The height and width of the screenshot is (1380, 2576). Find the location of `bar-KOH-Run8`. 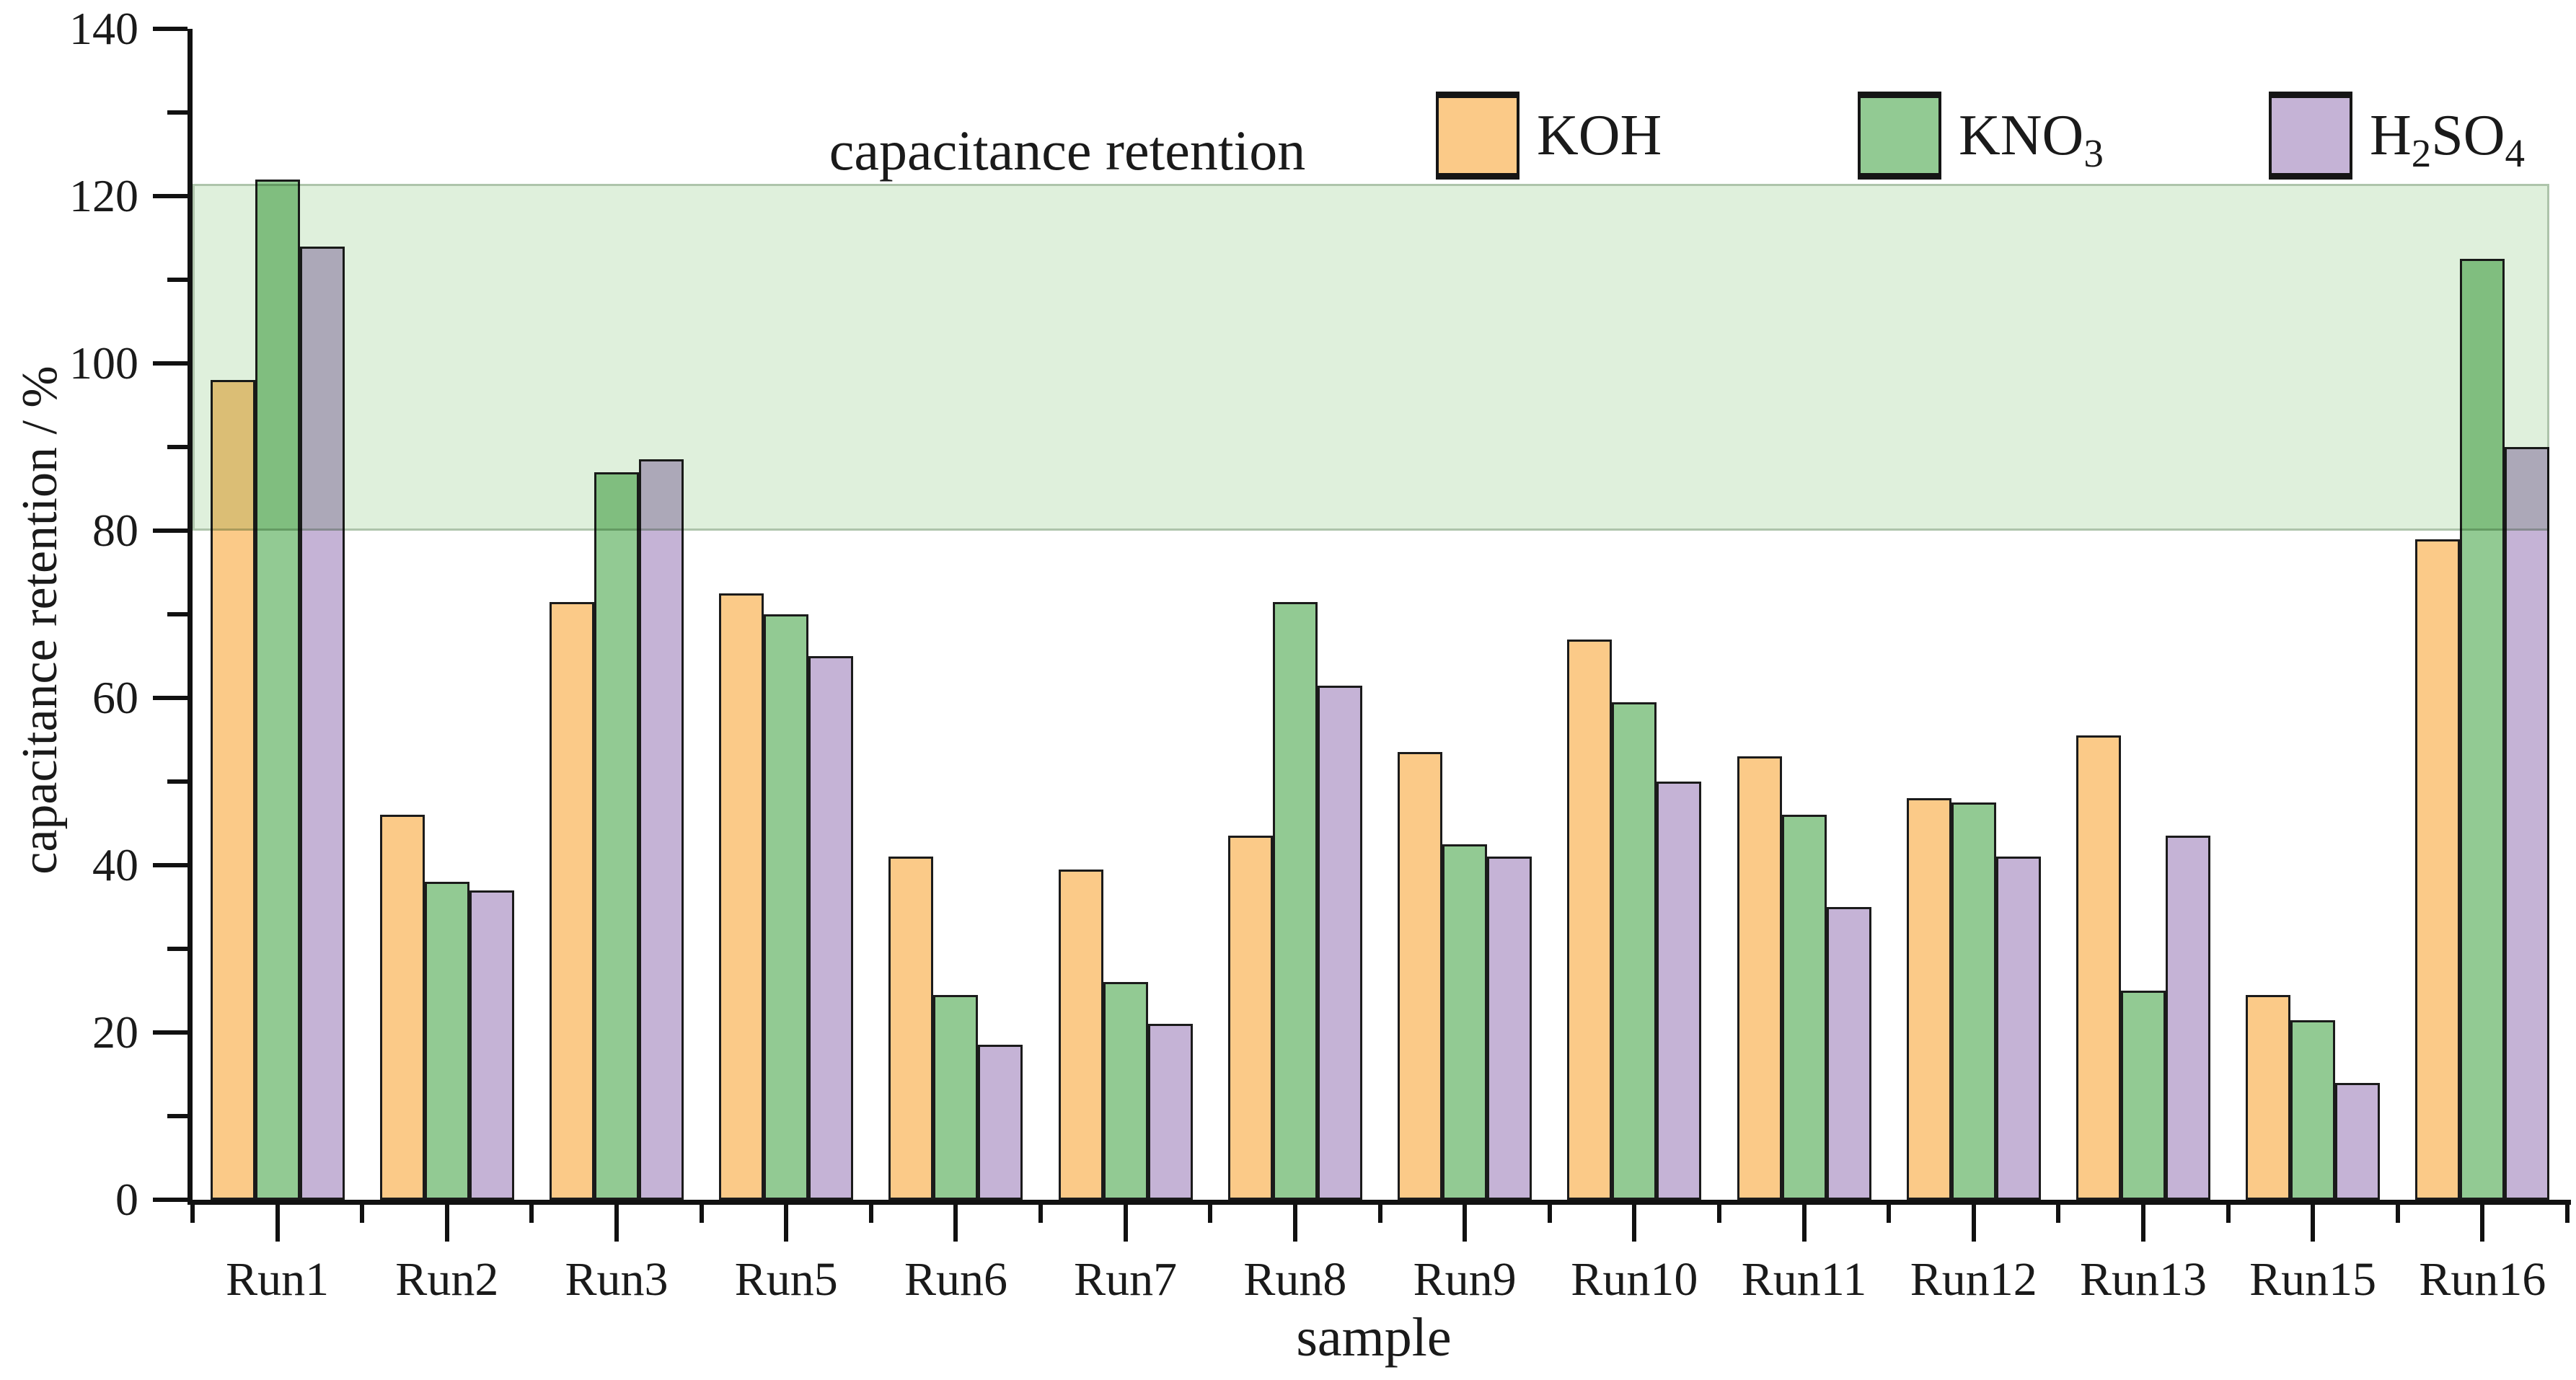

bar-KOH-Run8 is located at coordinates (1250, 1018).